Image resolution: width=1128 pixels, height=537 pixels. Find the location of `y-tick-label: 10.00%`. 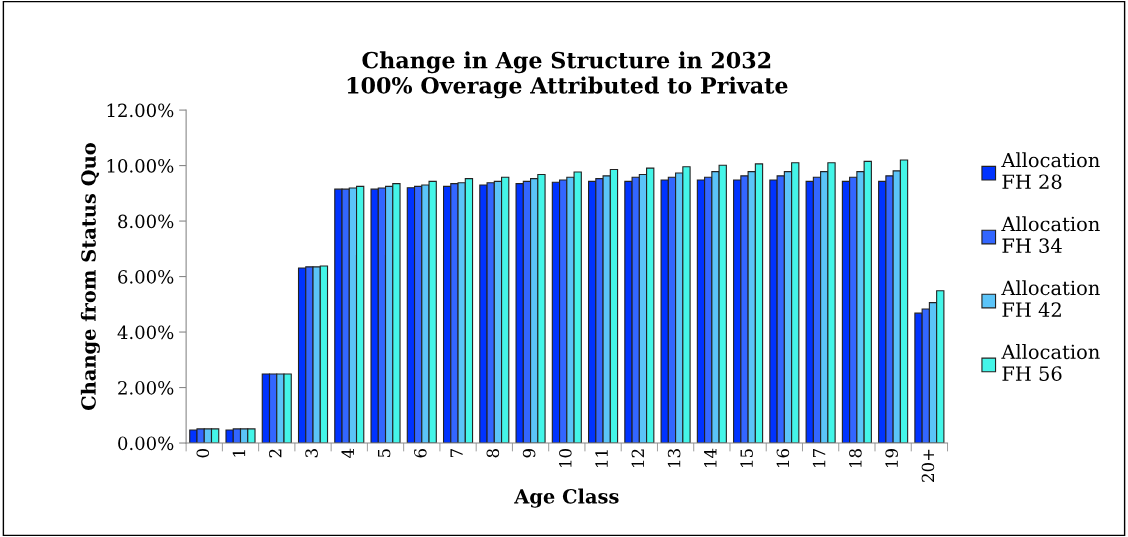

y-tick-label: 10.00% is located at coordinates (140, 166).